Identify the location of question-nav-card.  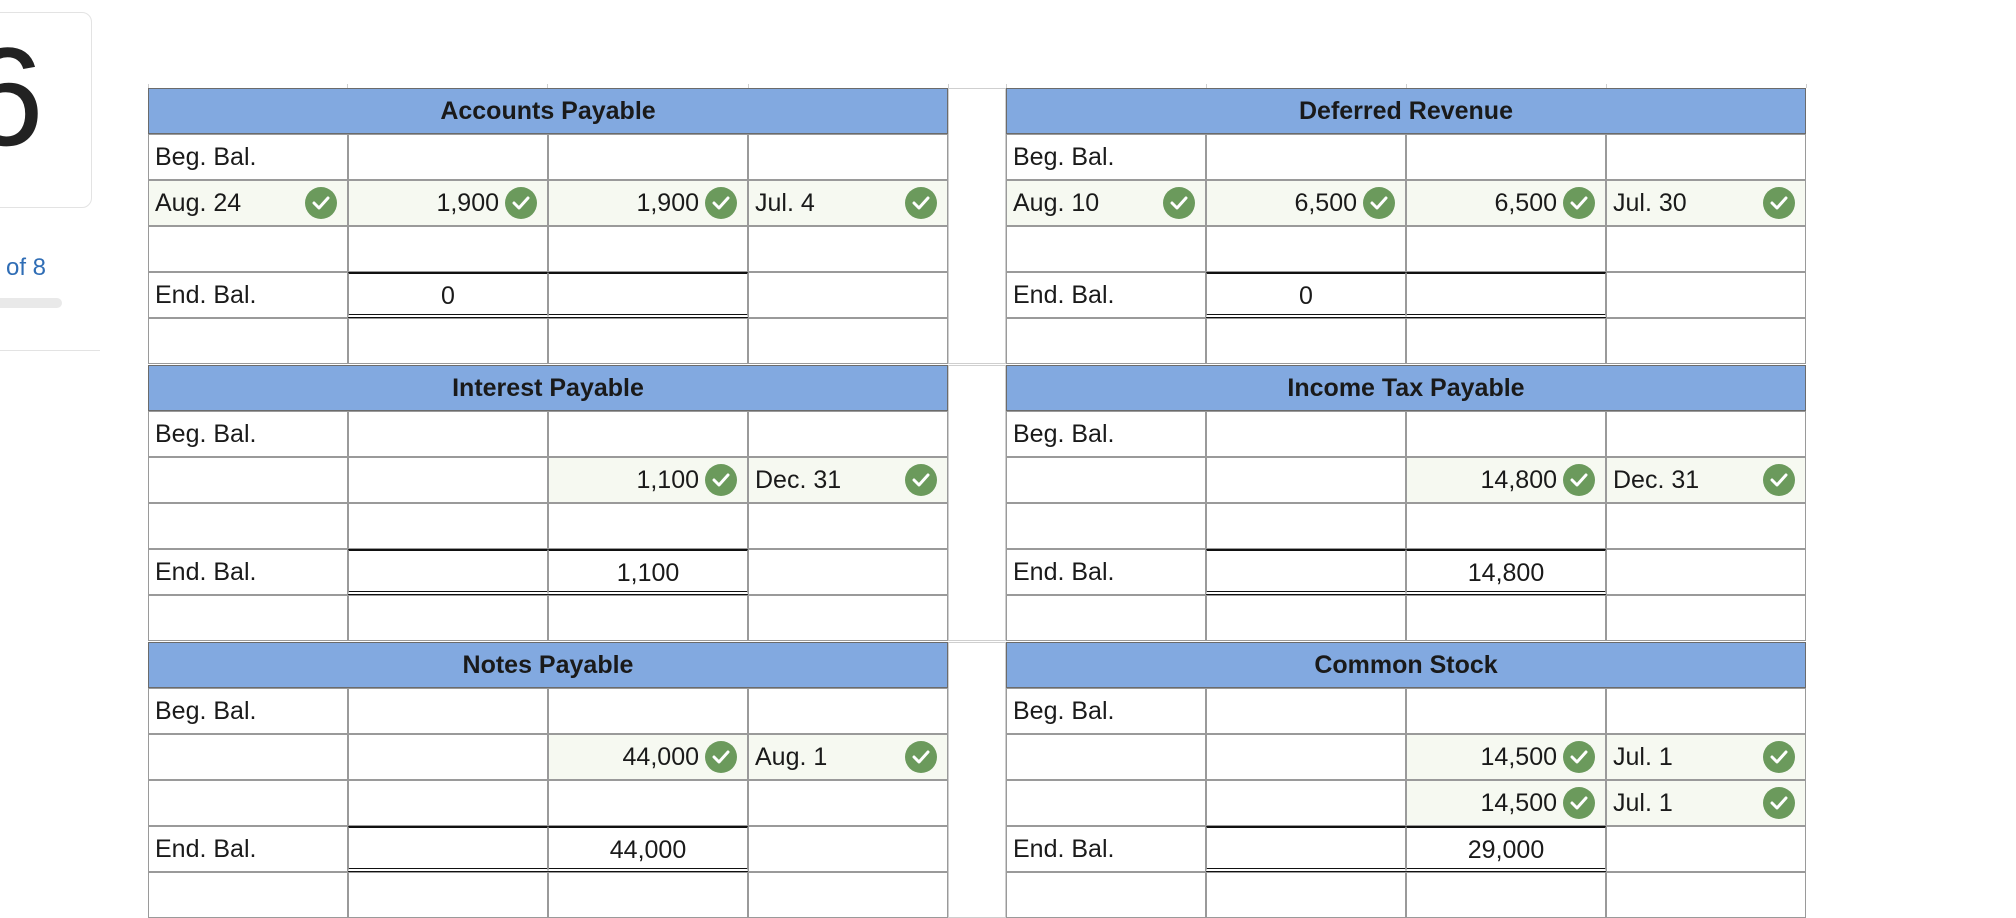
(46, 110).